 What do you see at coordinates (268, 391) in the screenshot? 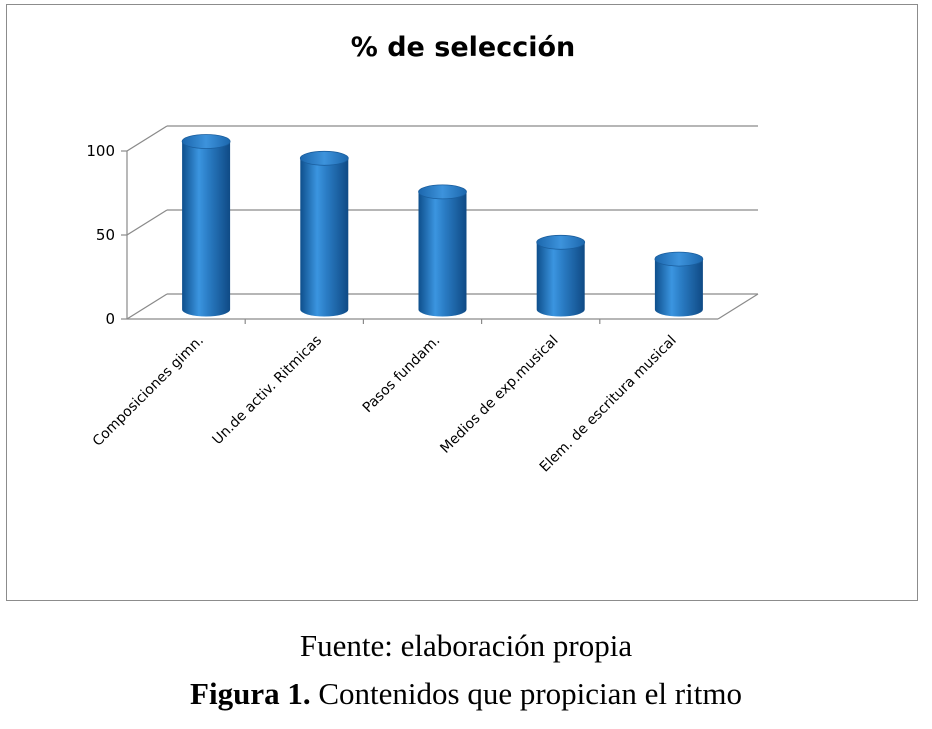
I see `x-category-label: Un.de activ. Ritmicas` at bounding box center [268, 391].